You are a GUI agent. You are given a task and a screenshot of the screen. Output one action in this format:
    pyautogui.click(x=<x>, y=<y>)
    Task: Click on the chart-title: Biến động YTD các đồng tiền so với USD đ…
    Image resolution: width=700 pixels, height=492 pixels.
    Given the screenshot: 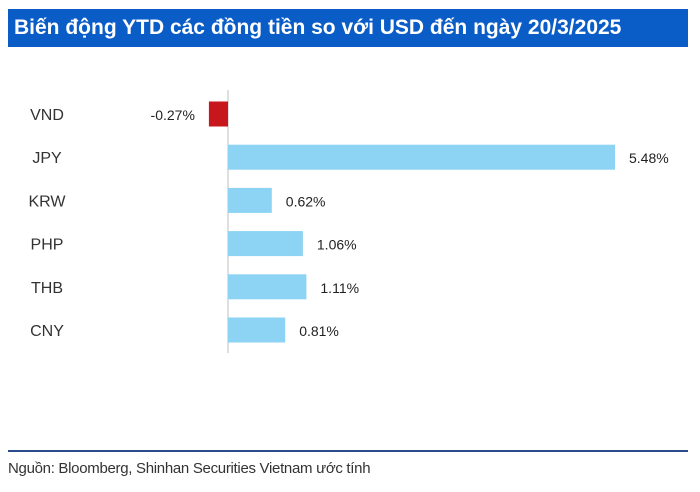 What is the action you would take?
    pyautogui.click(x=348, y=28)
    